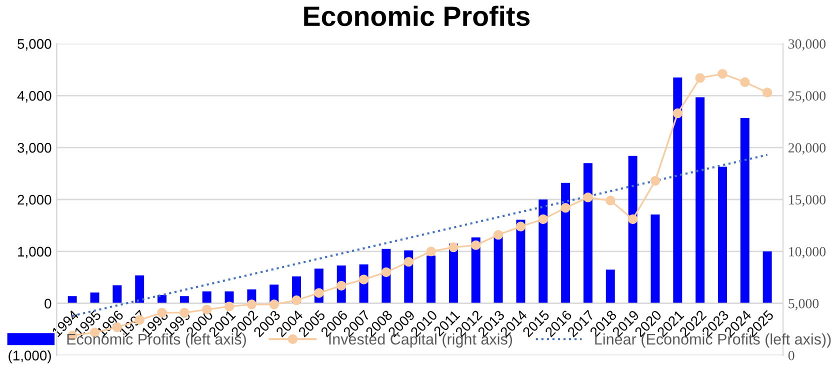 Image resolution: width=833 pixels, height=380 pixels. I want to click on y-tick-label: 2,000, so click(35, 200).